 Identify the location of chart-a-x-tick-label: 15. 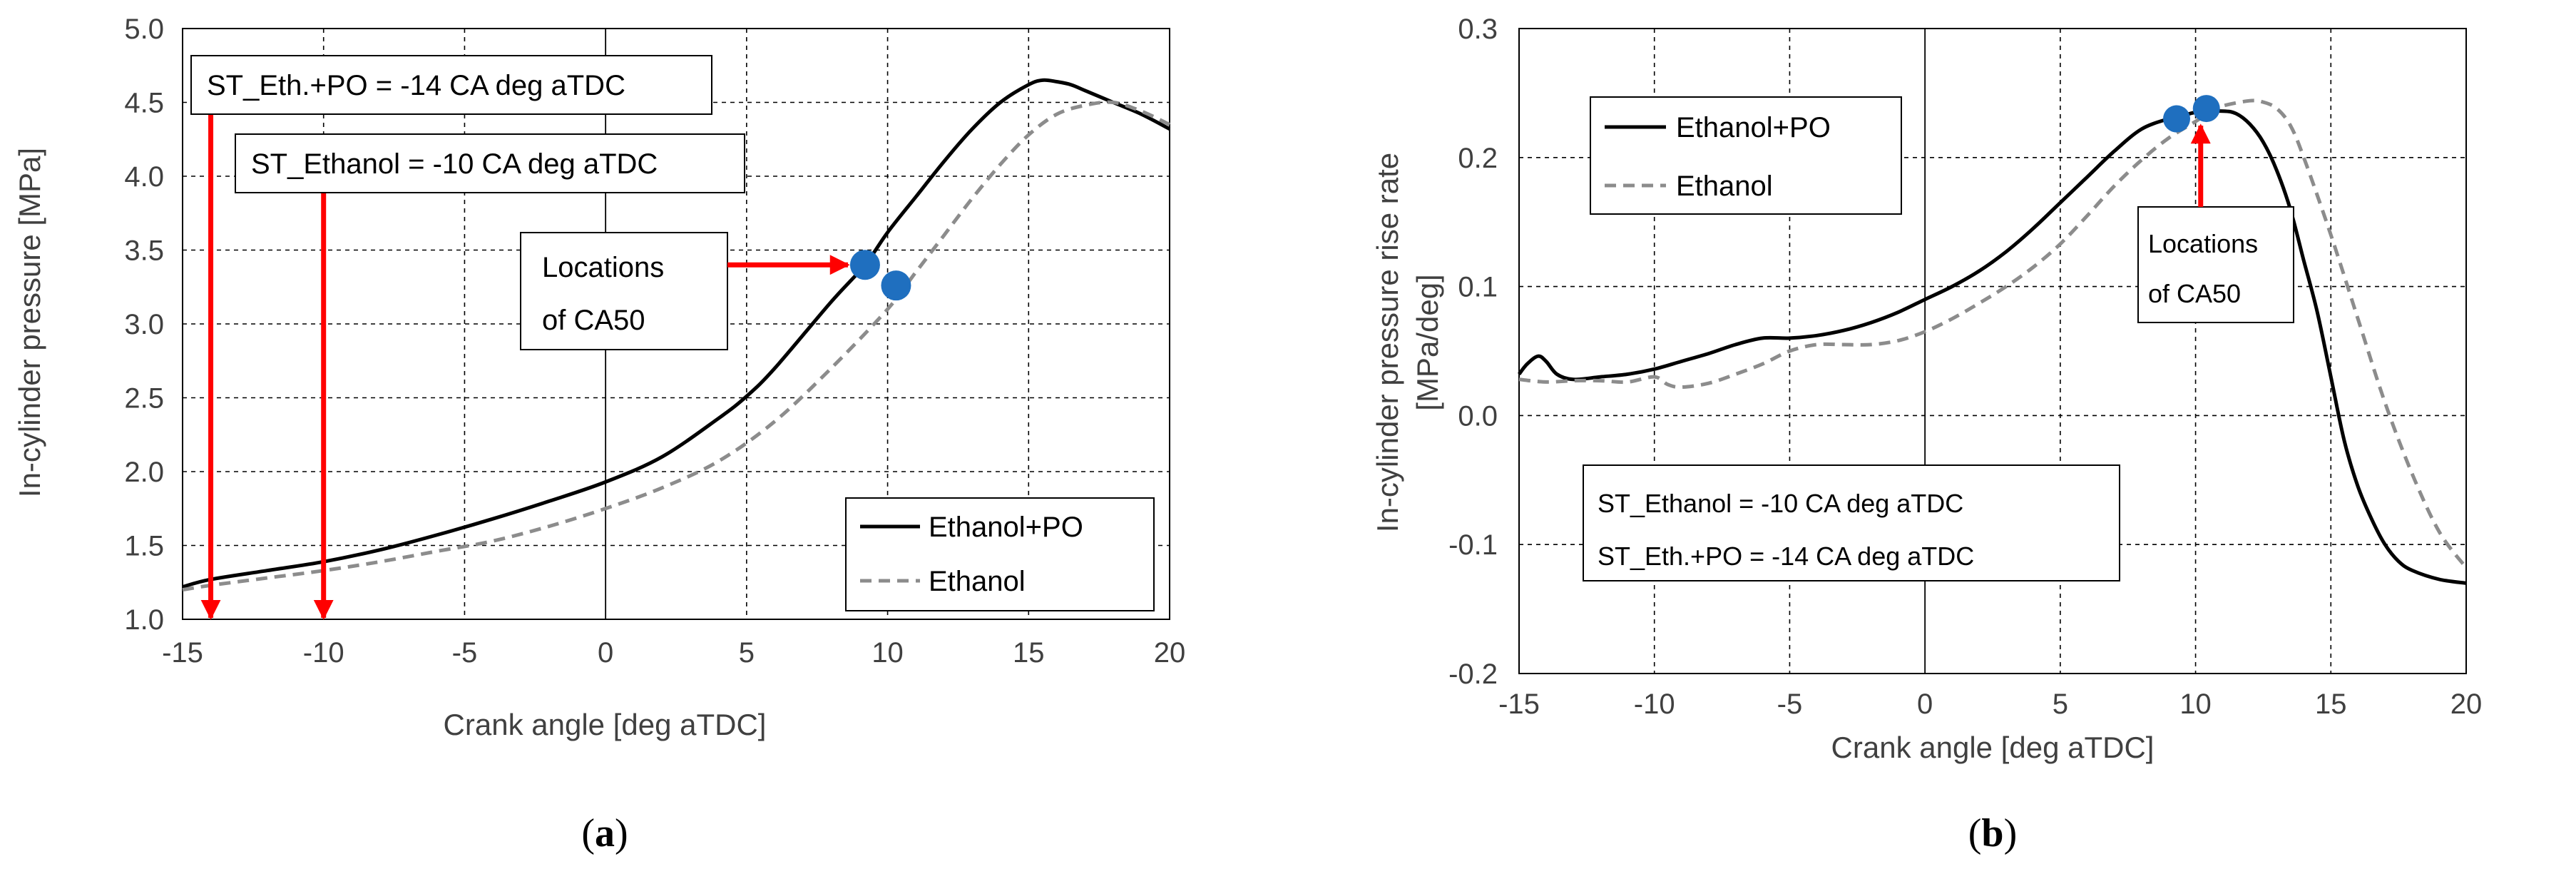
(1029, 653).